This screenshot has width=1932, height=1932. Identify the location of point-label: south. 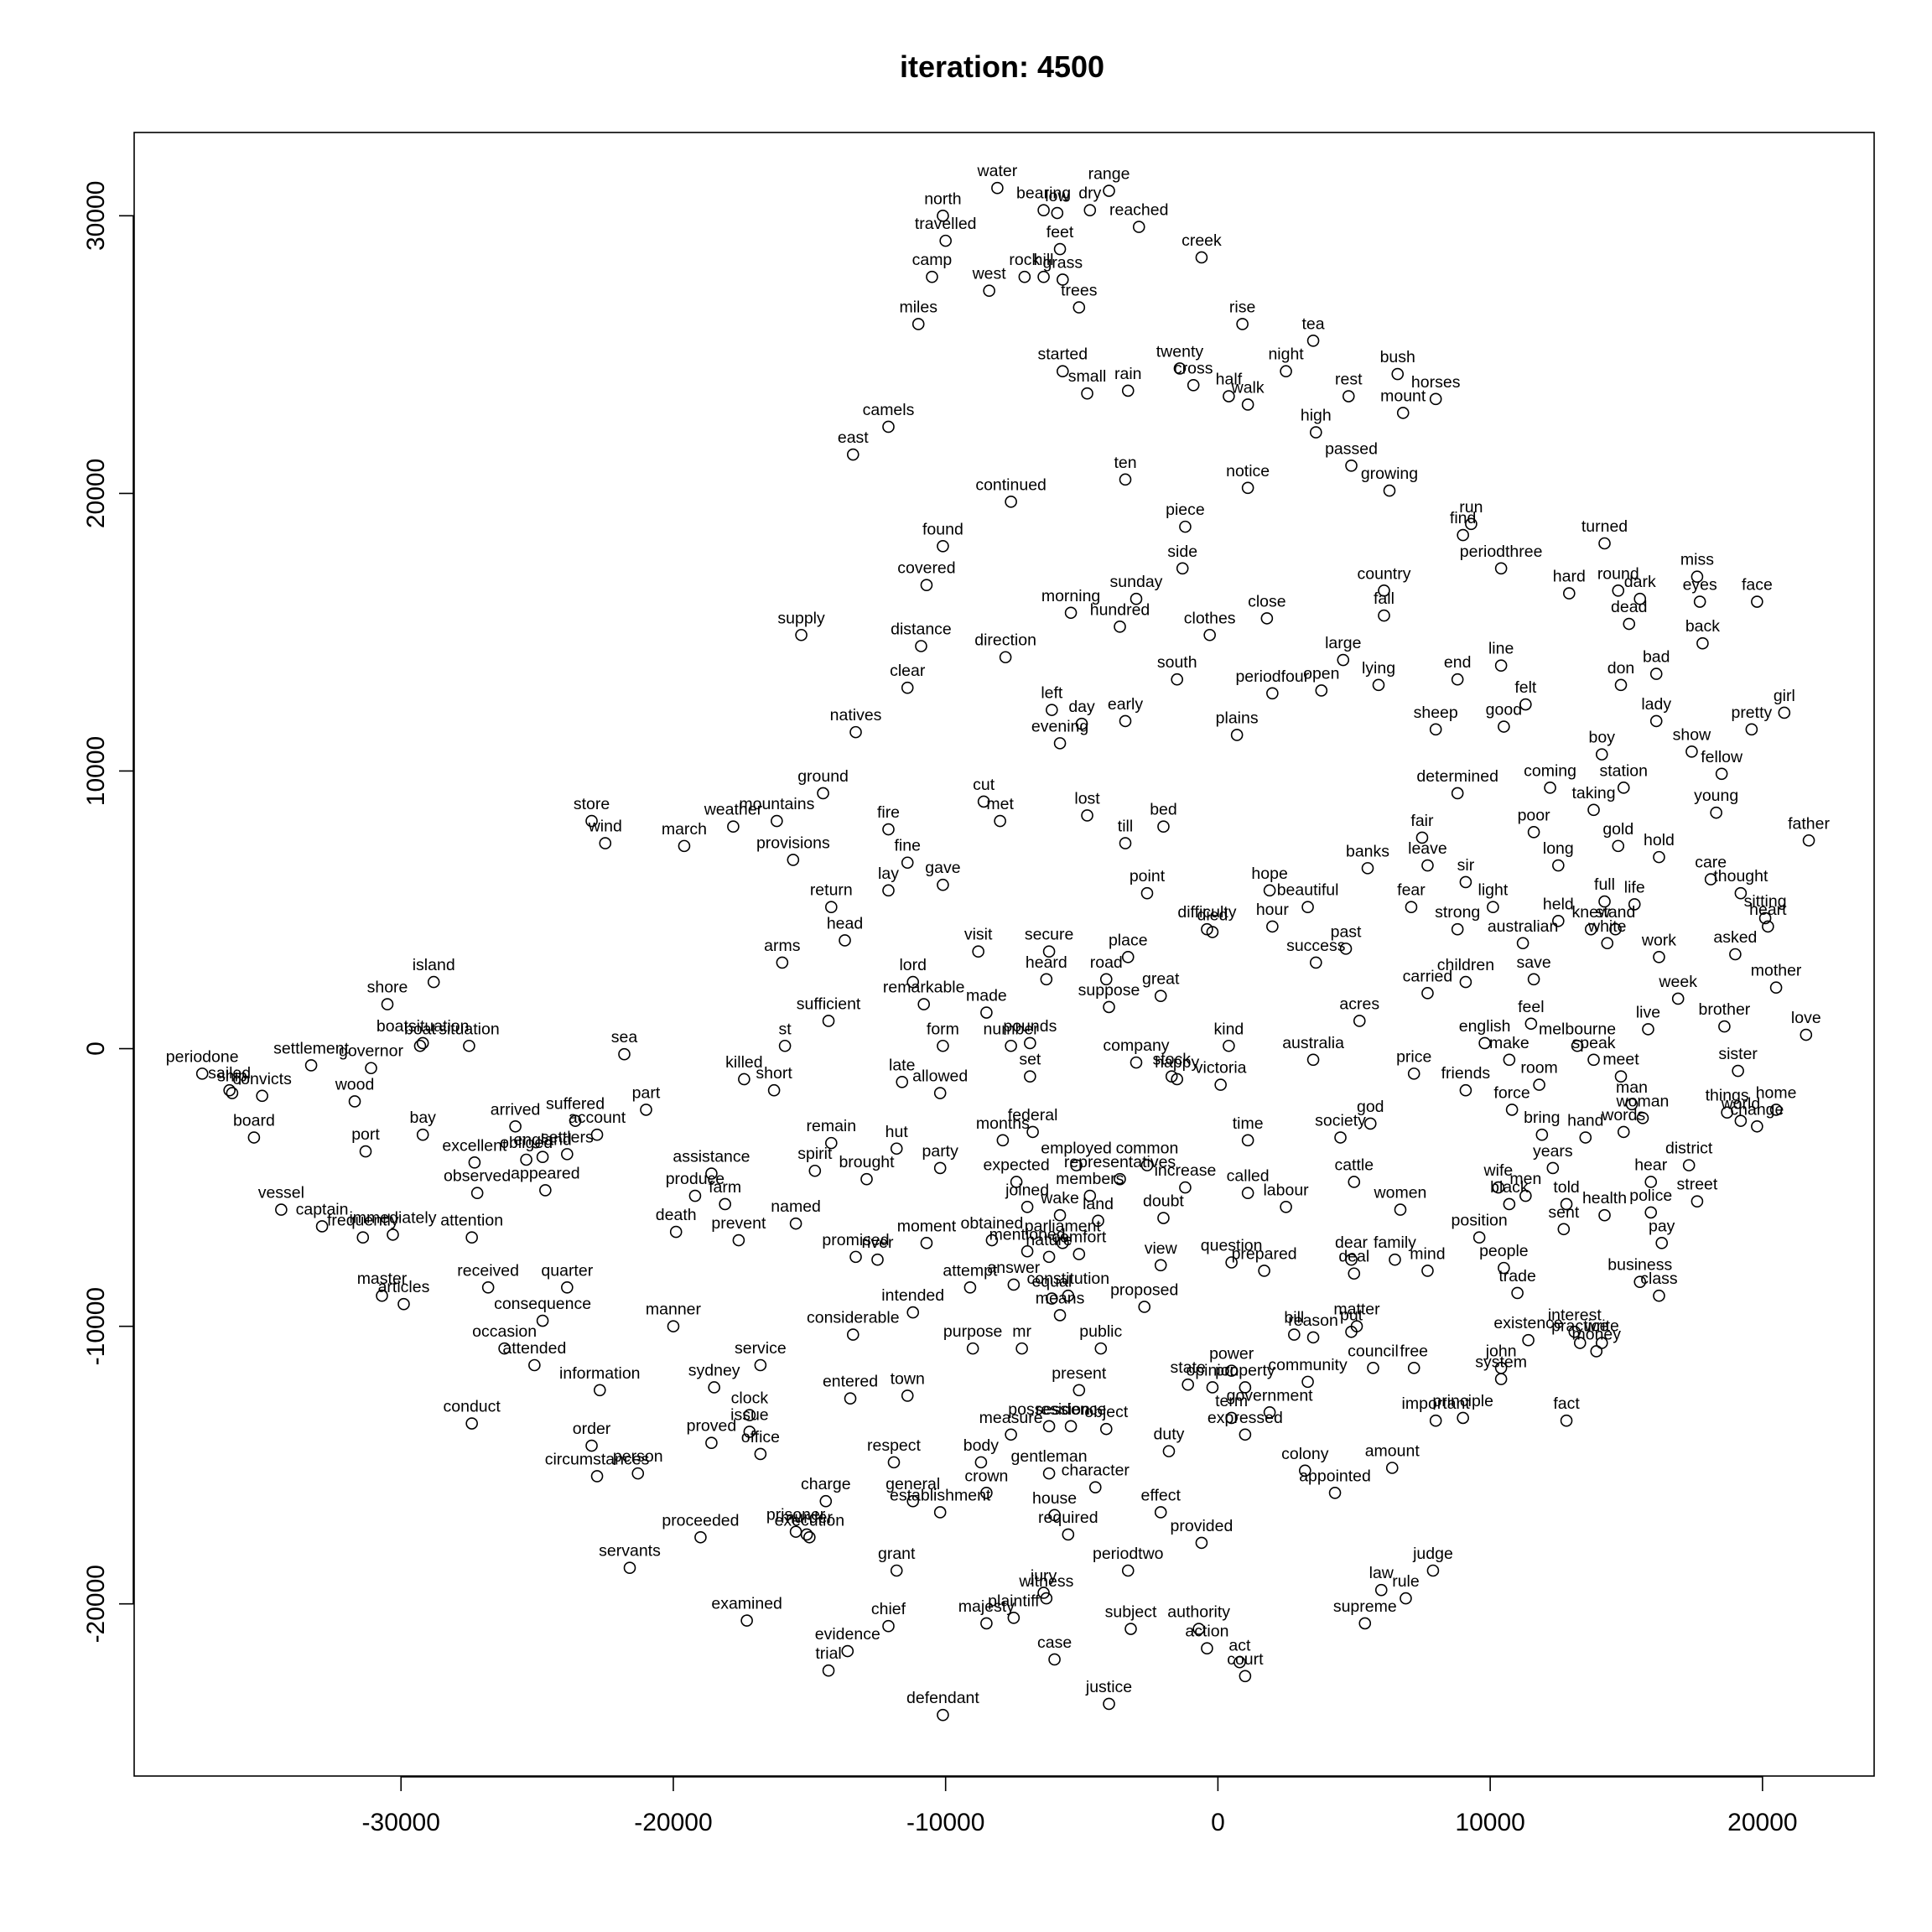
(1177, 662).